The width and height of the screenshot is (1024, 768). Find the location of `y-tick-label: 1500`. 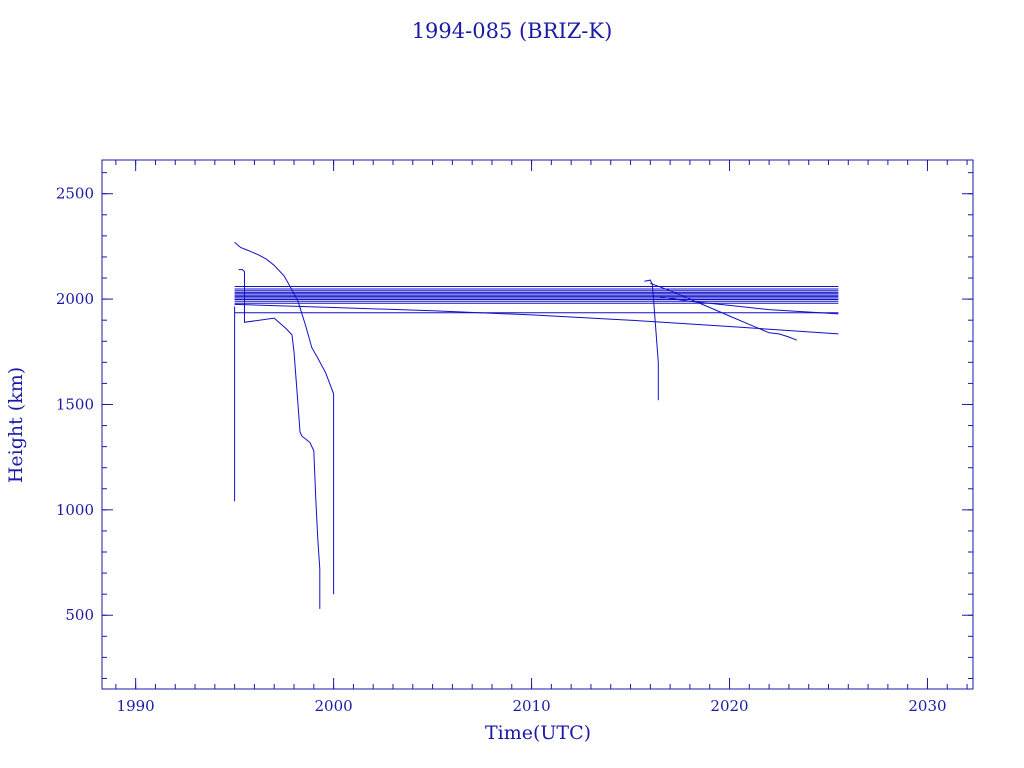

y-tick-label: 1500 is located at coordinates (75, 404).